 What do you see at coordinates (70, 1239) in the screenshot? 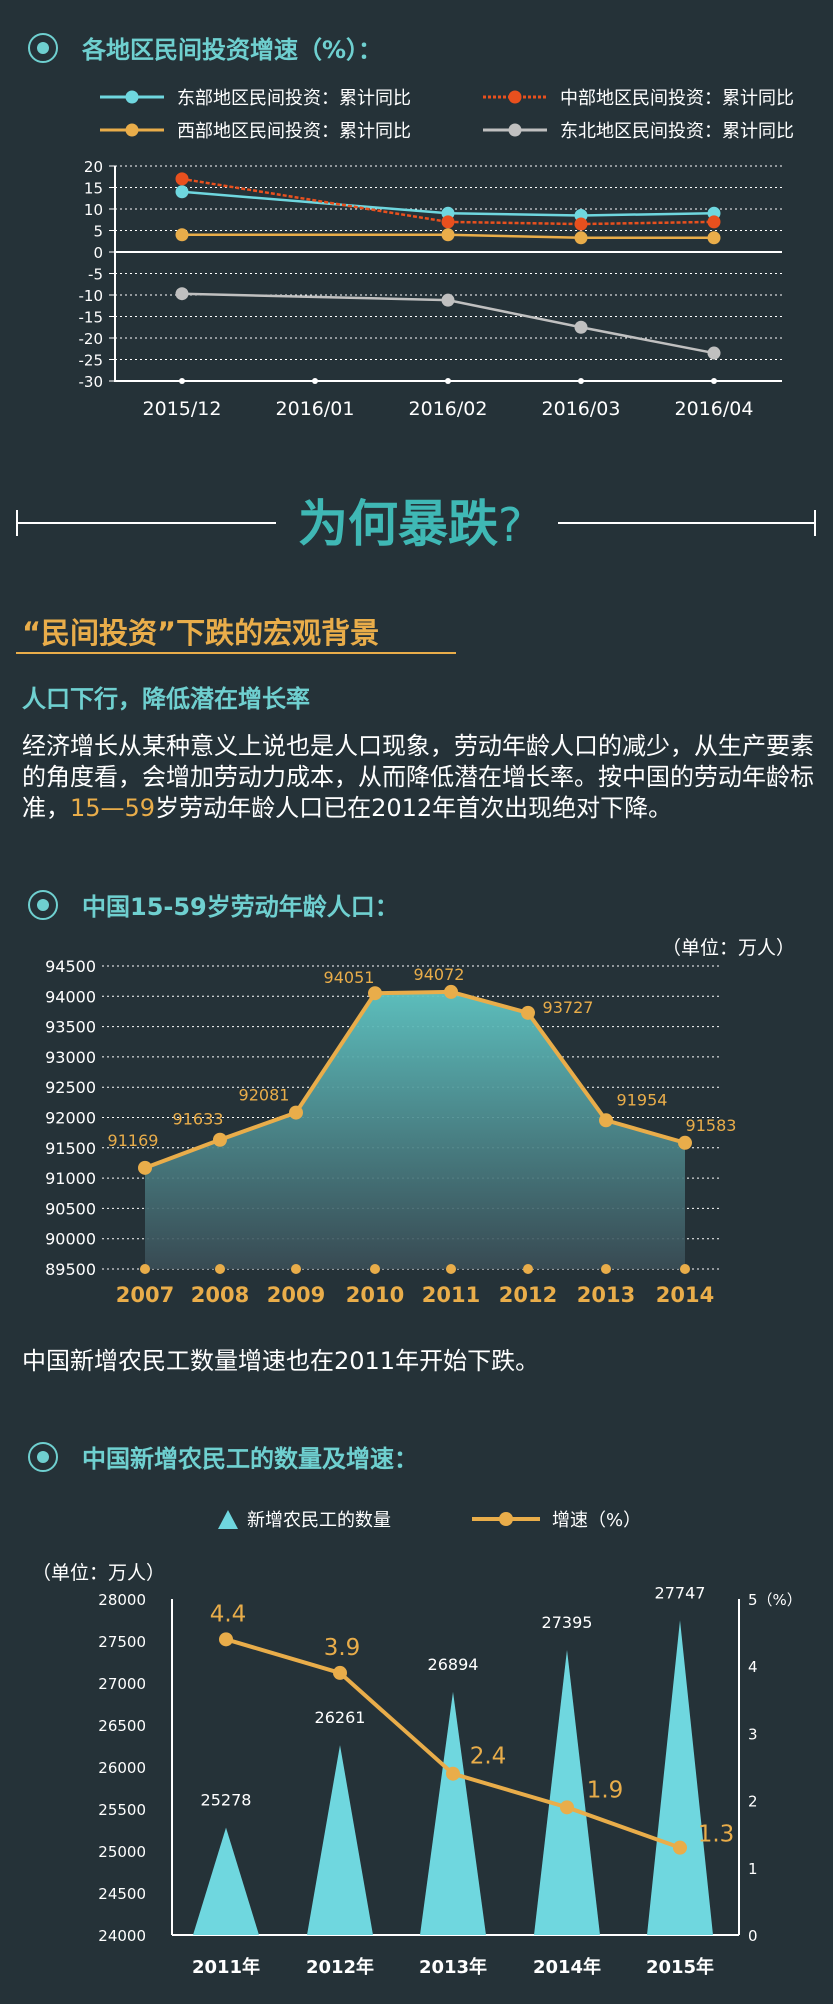
I see `y-tick-label: 90000` at bounding box center [70, 1239].